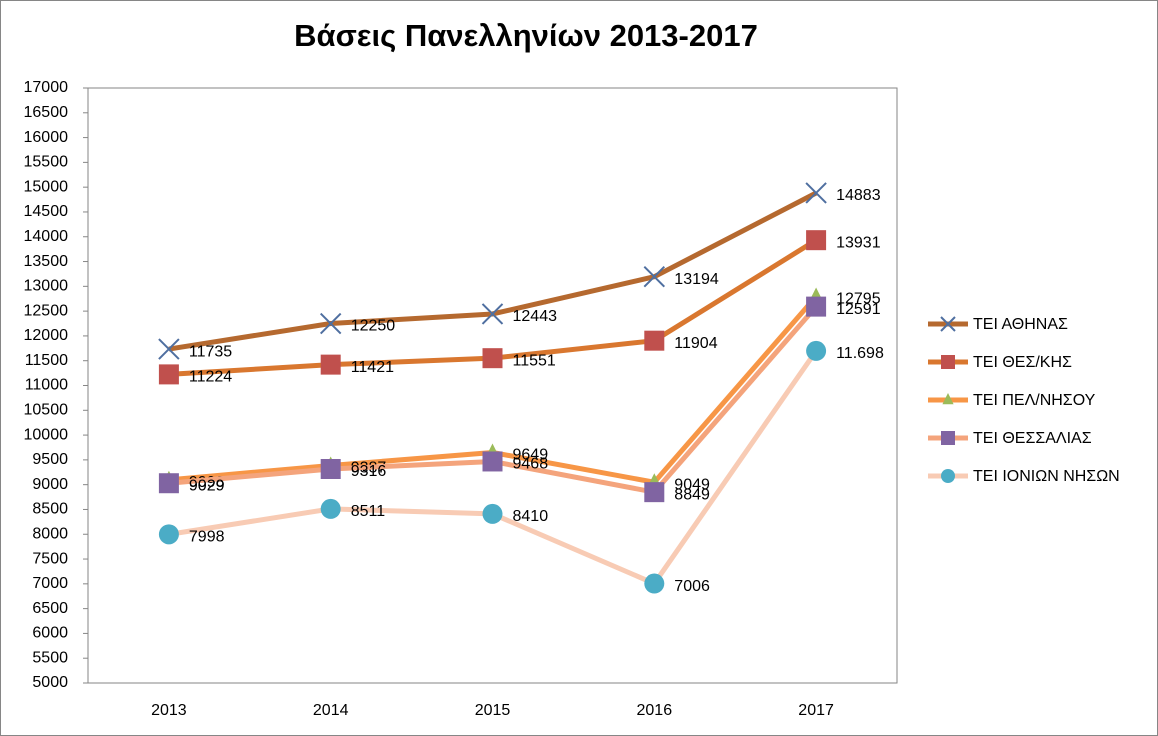 This screenshot has width=1158, height=736. I want to click on y-tick-label: 9000, so click(50, 484).